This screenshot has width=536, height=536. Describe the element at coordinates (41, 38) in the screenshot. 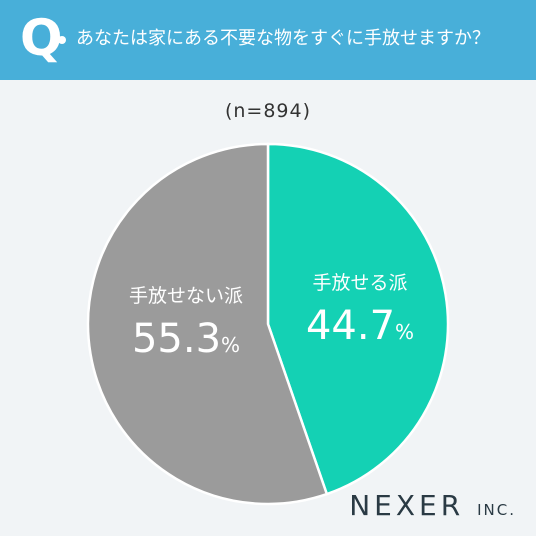

I see `q-mark: Q` at that location.